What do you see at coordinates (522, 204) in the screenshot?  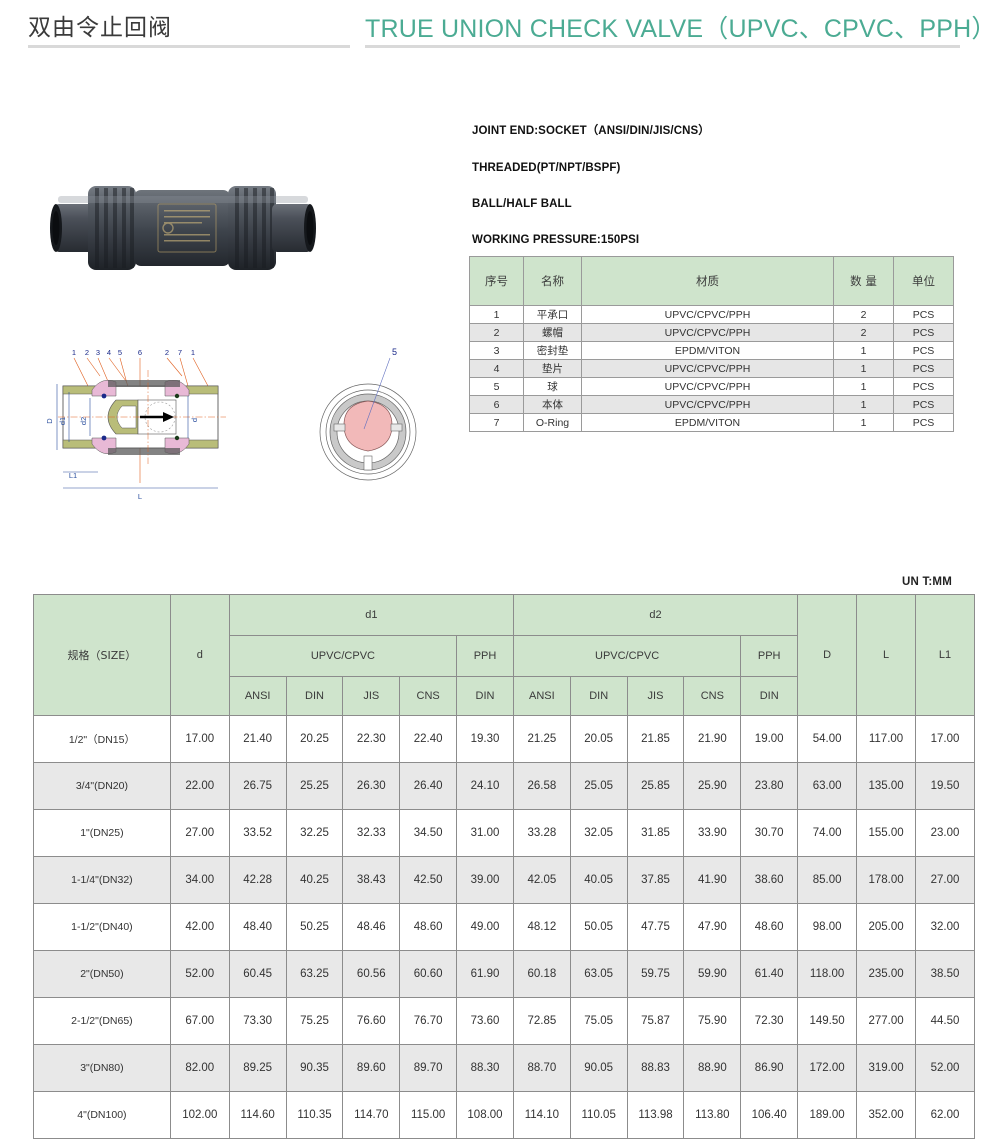 I see `spec-ball-type: BALL/HALF BALL` at bounding box center [522, 204].